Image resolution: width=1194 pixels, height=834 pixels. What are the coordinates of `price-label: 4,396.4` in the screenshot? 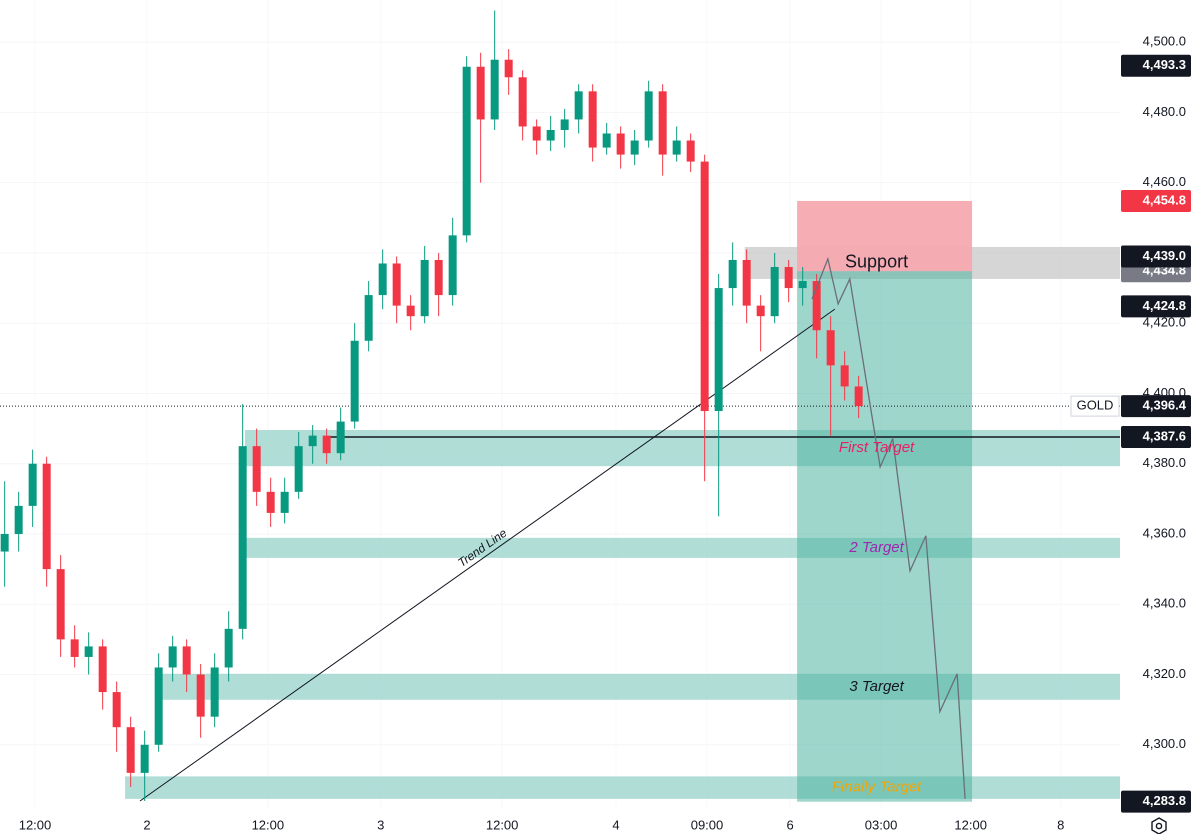 It's located at (1165, 405).